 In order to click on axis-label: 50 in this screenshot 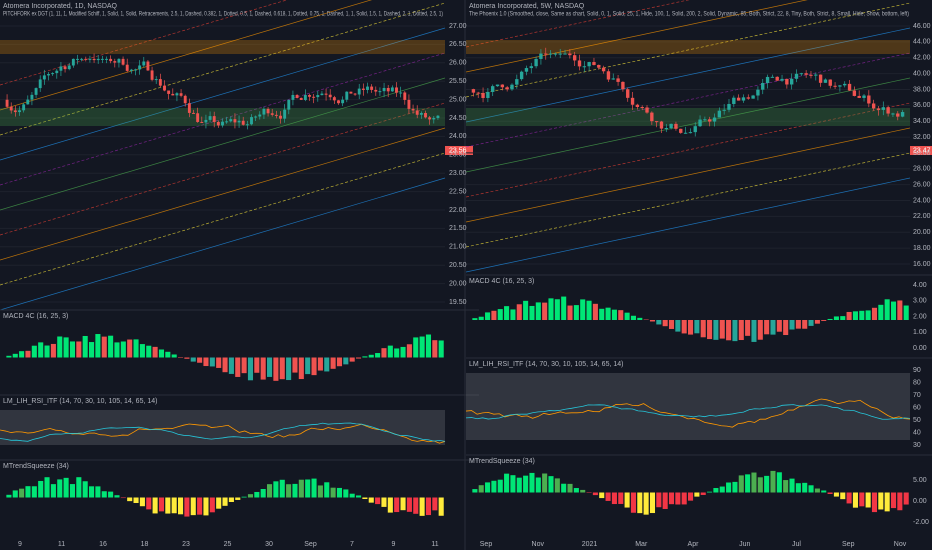, I will do `click(917, 420)`.